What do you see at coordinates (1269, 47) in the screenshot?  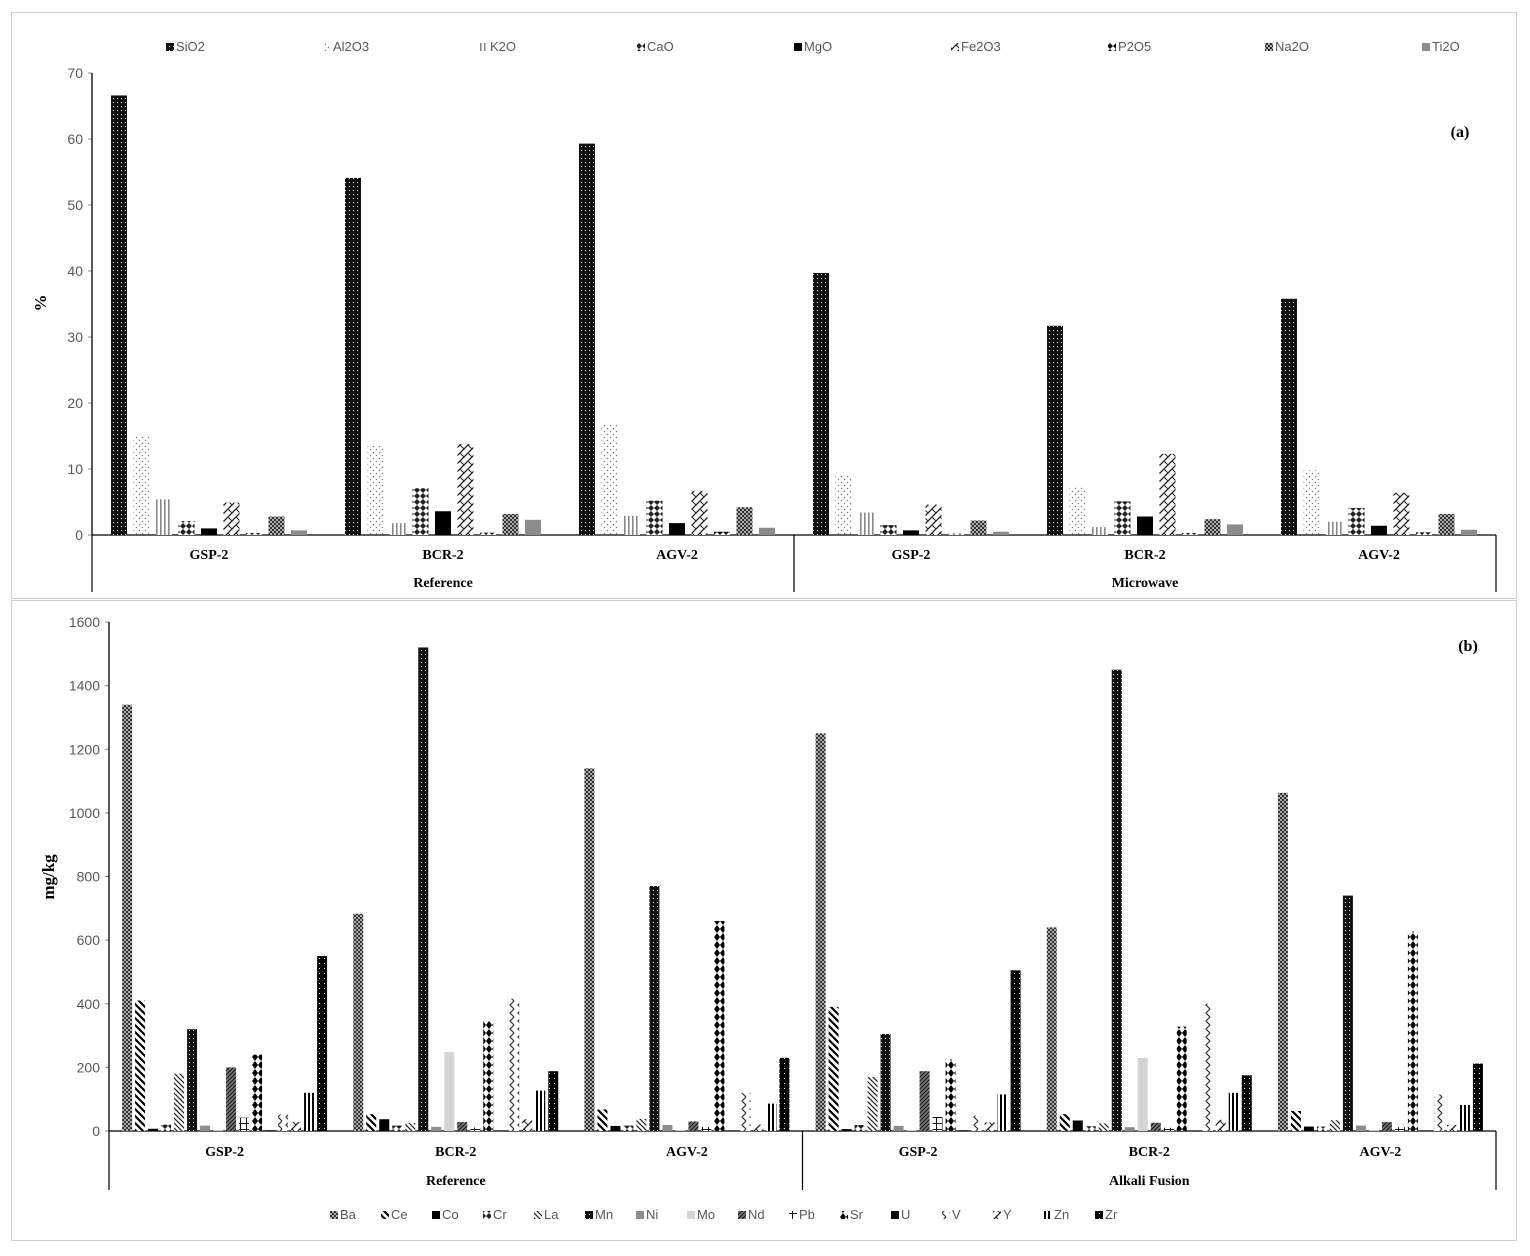 I see `legend-swatch-na2o` at bounding box center [1269, 47].